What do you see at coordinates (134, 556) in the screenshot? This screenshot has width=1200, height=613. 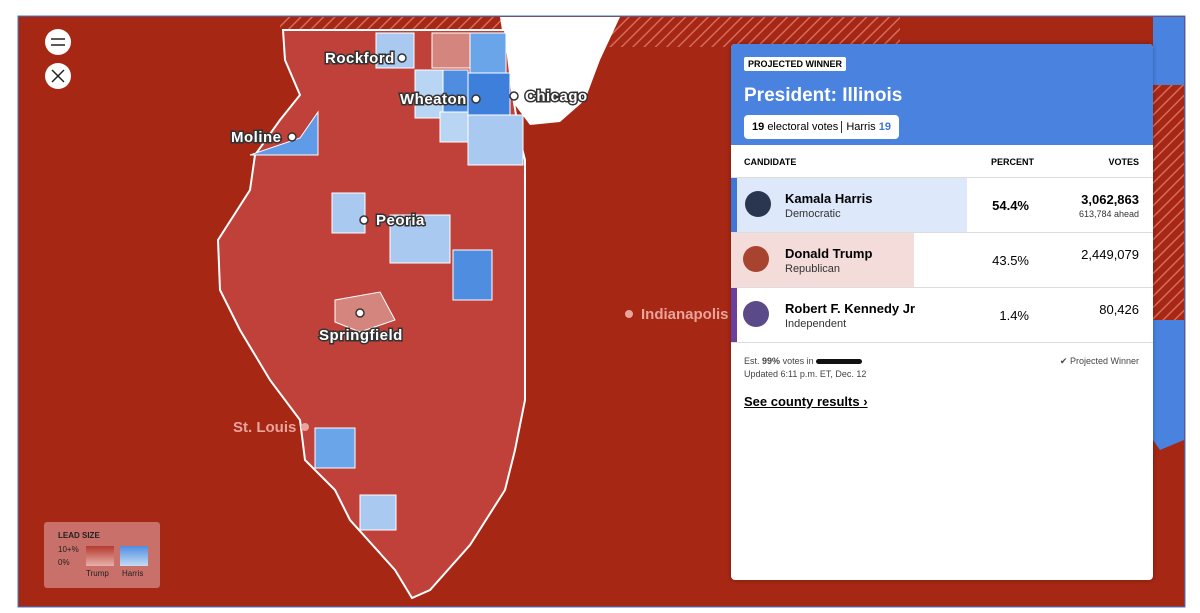 I see `harris-swatch` at bounding box center [134, 556].